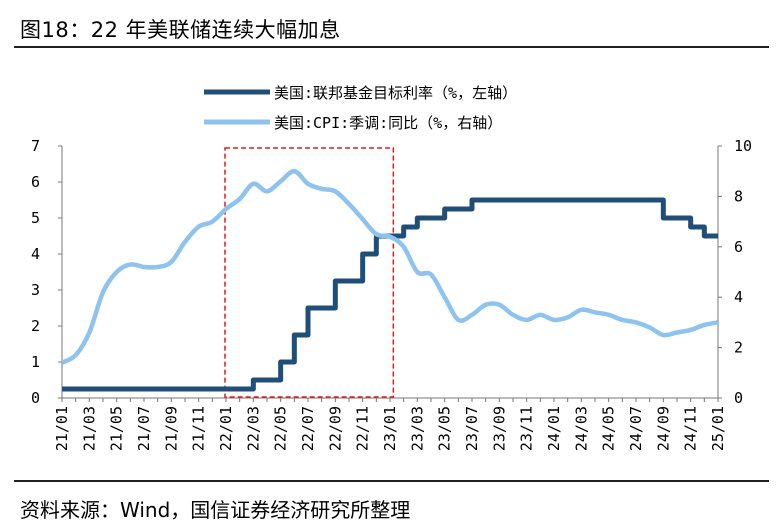 This screenshot has height=528, width=779. I want to click on title-rule, so click(391, 47).